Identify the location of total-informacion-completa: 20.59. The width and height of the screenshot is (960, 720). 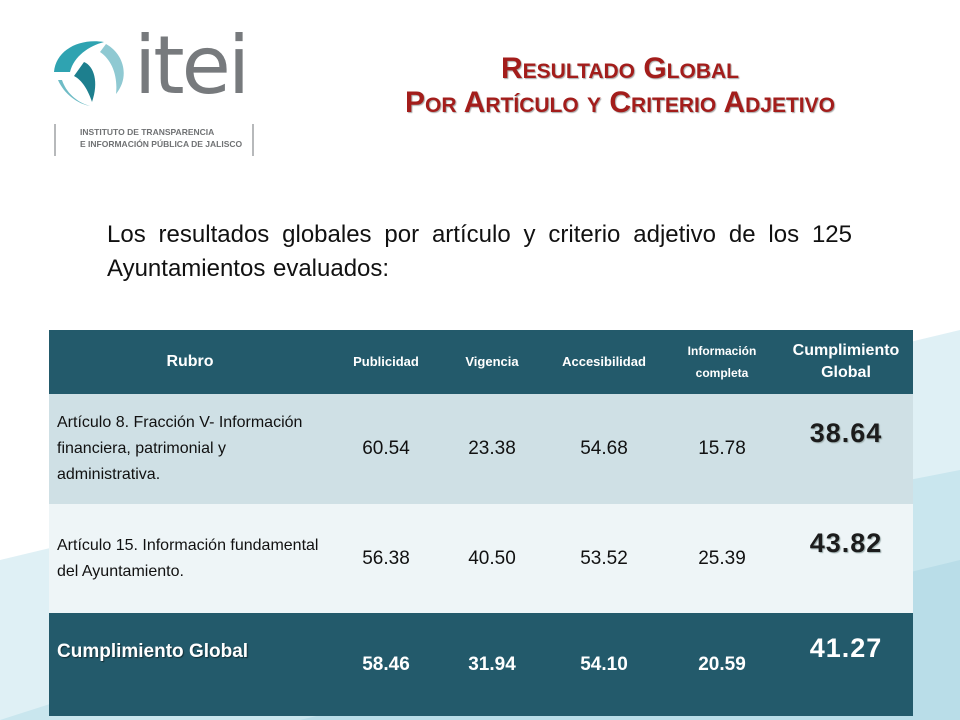
(722, 664).